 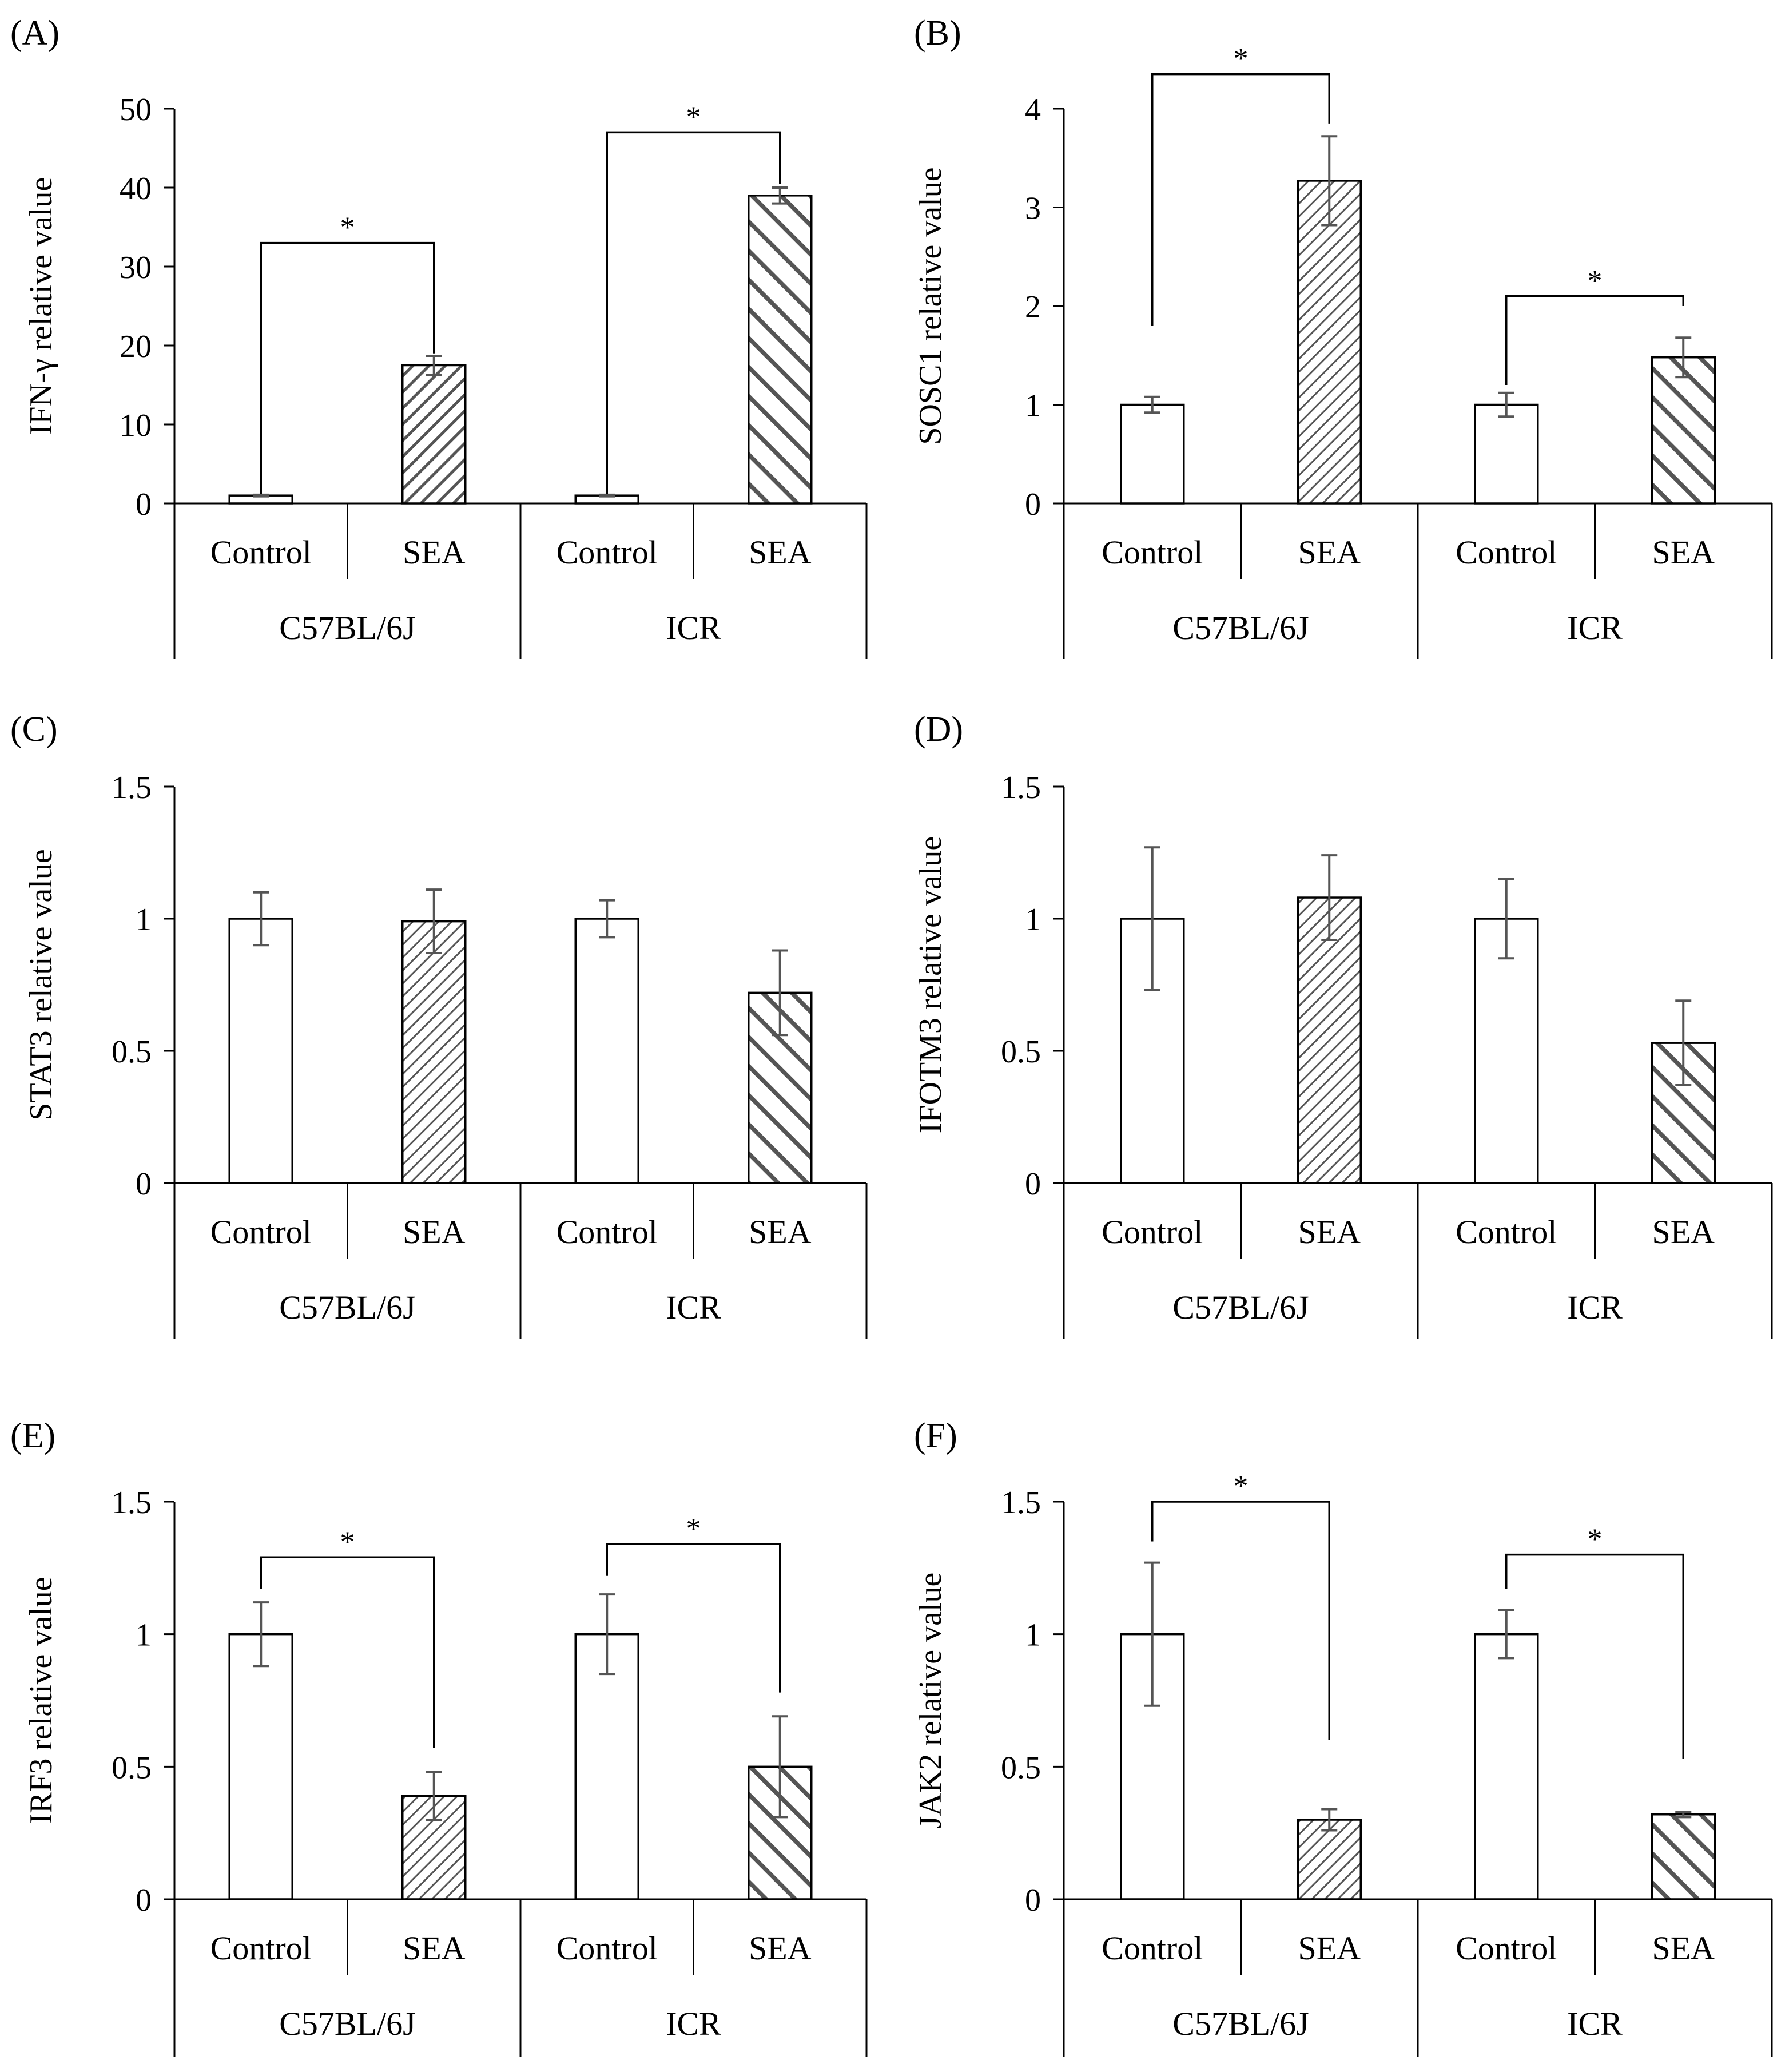 I want to click on y-tick-label: 2, so click(x=1033, y=307).